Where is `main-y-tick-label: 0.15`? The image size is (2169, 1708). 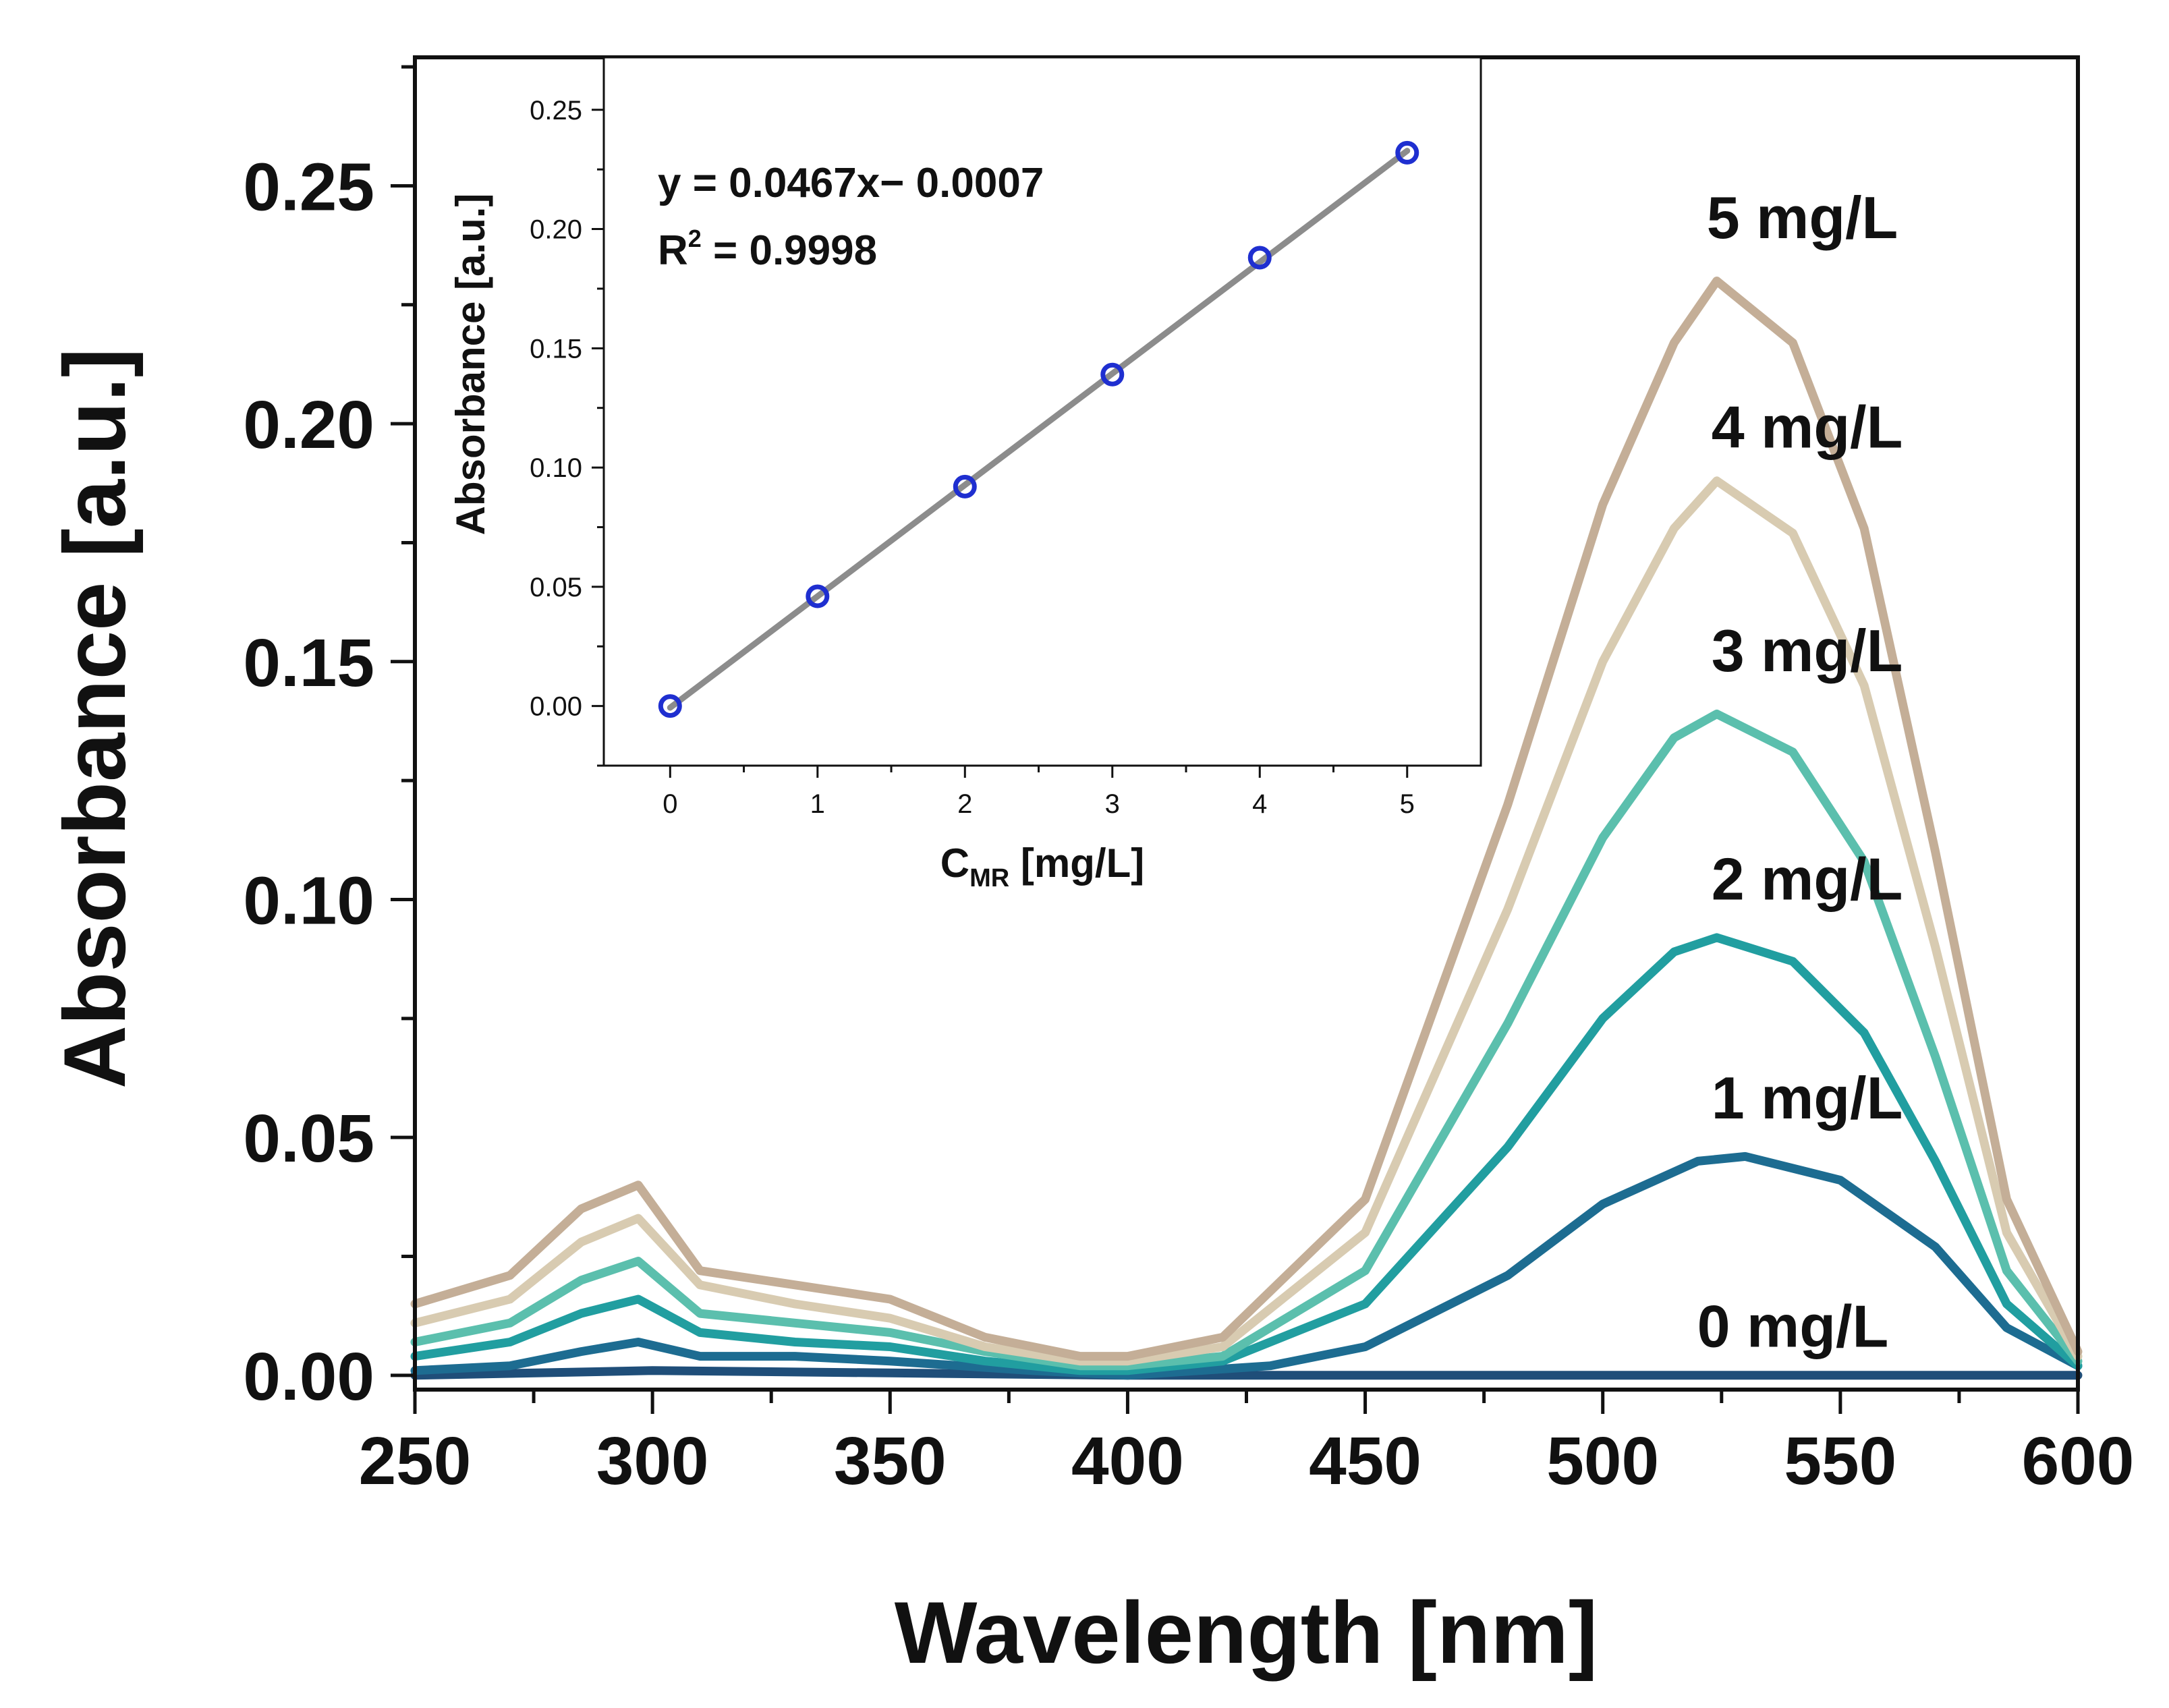 main-y-tick-label: 0.15 is located at coordinates (308, 663).